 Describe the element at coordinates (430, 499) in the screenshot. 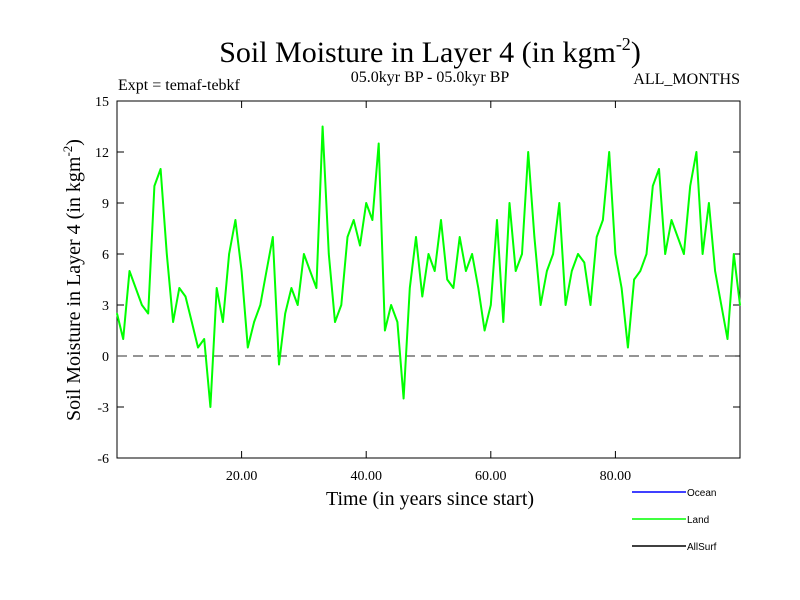

I see `x-axis-label: Time (in years since start)` at that location.